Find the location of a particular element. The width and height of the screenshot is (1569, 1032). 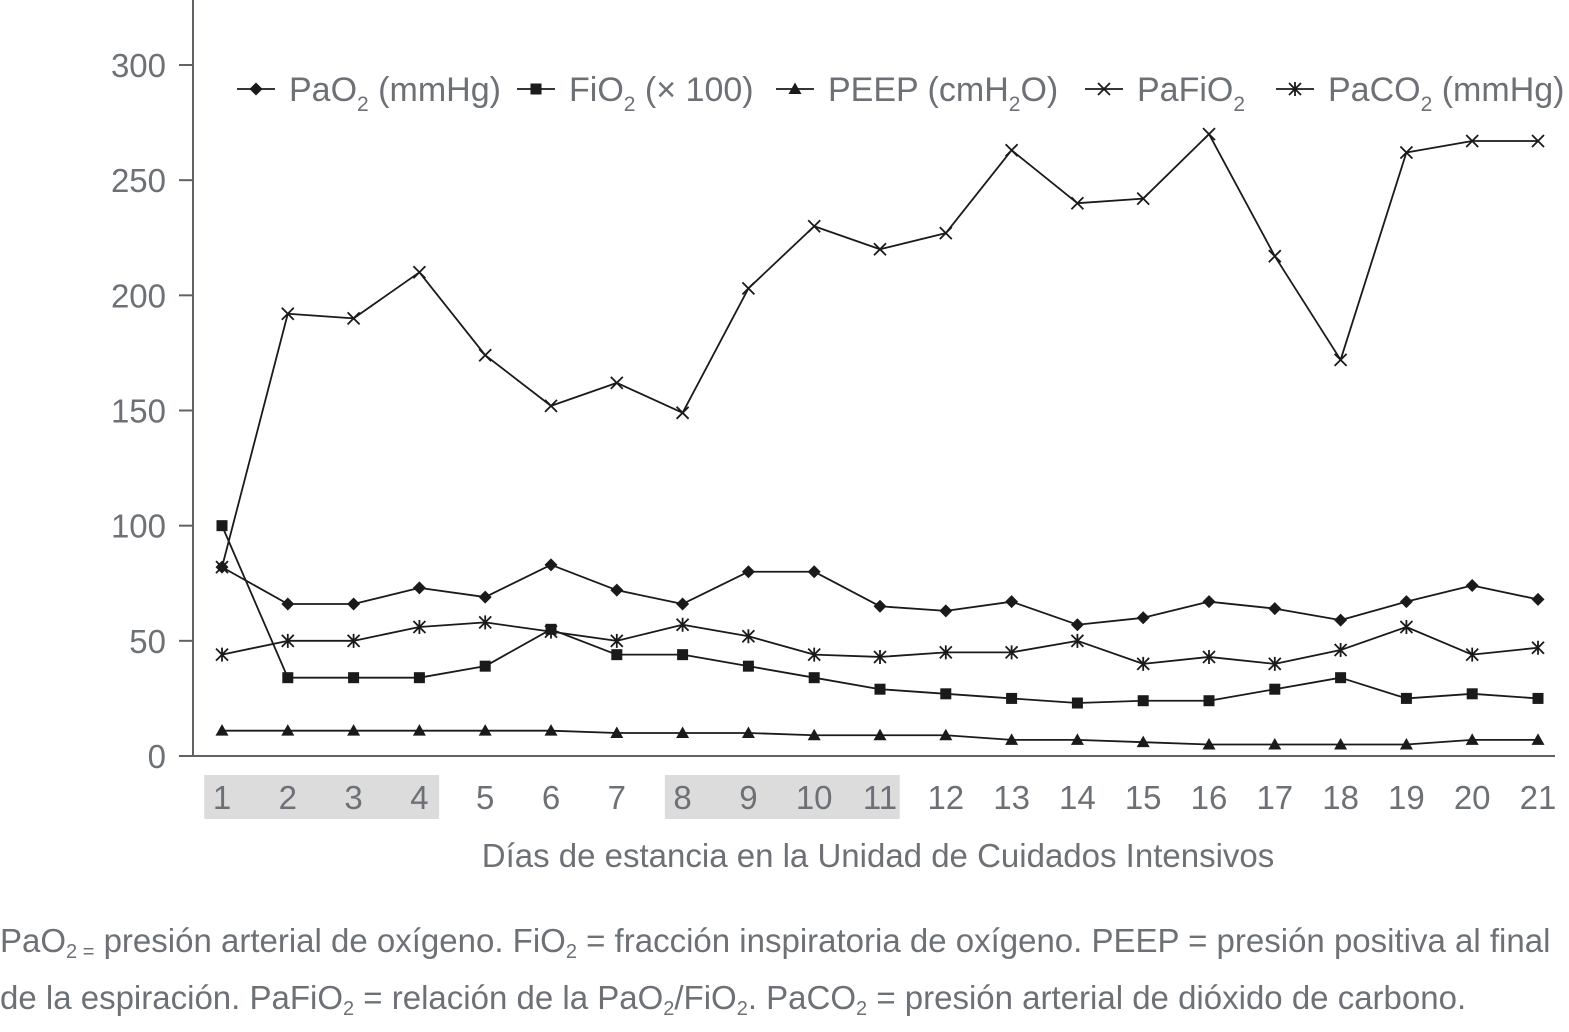

x-tick-label: 1 is located at coordinates (222, 797).